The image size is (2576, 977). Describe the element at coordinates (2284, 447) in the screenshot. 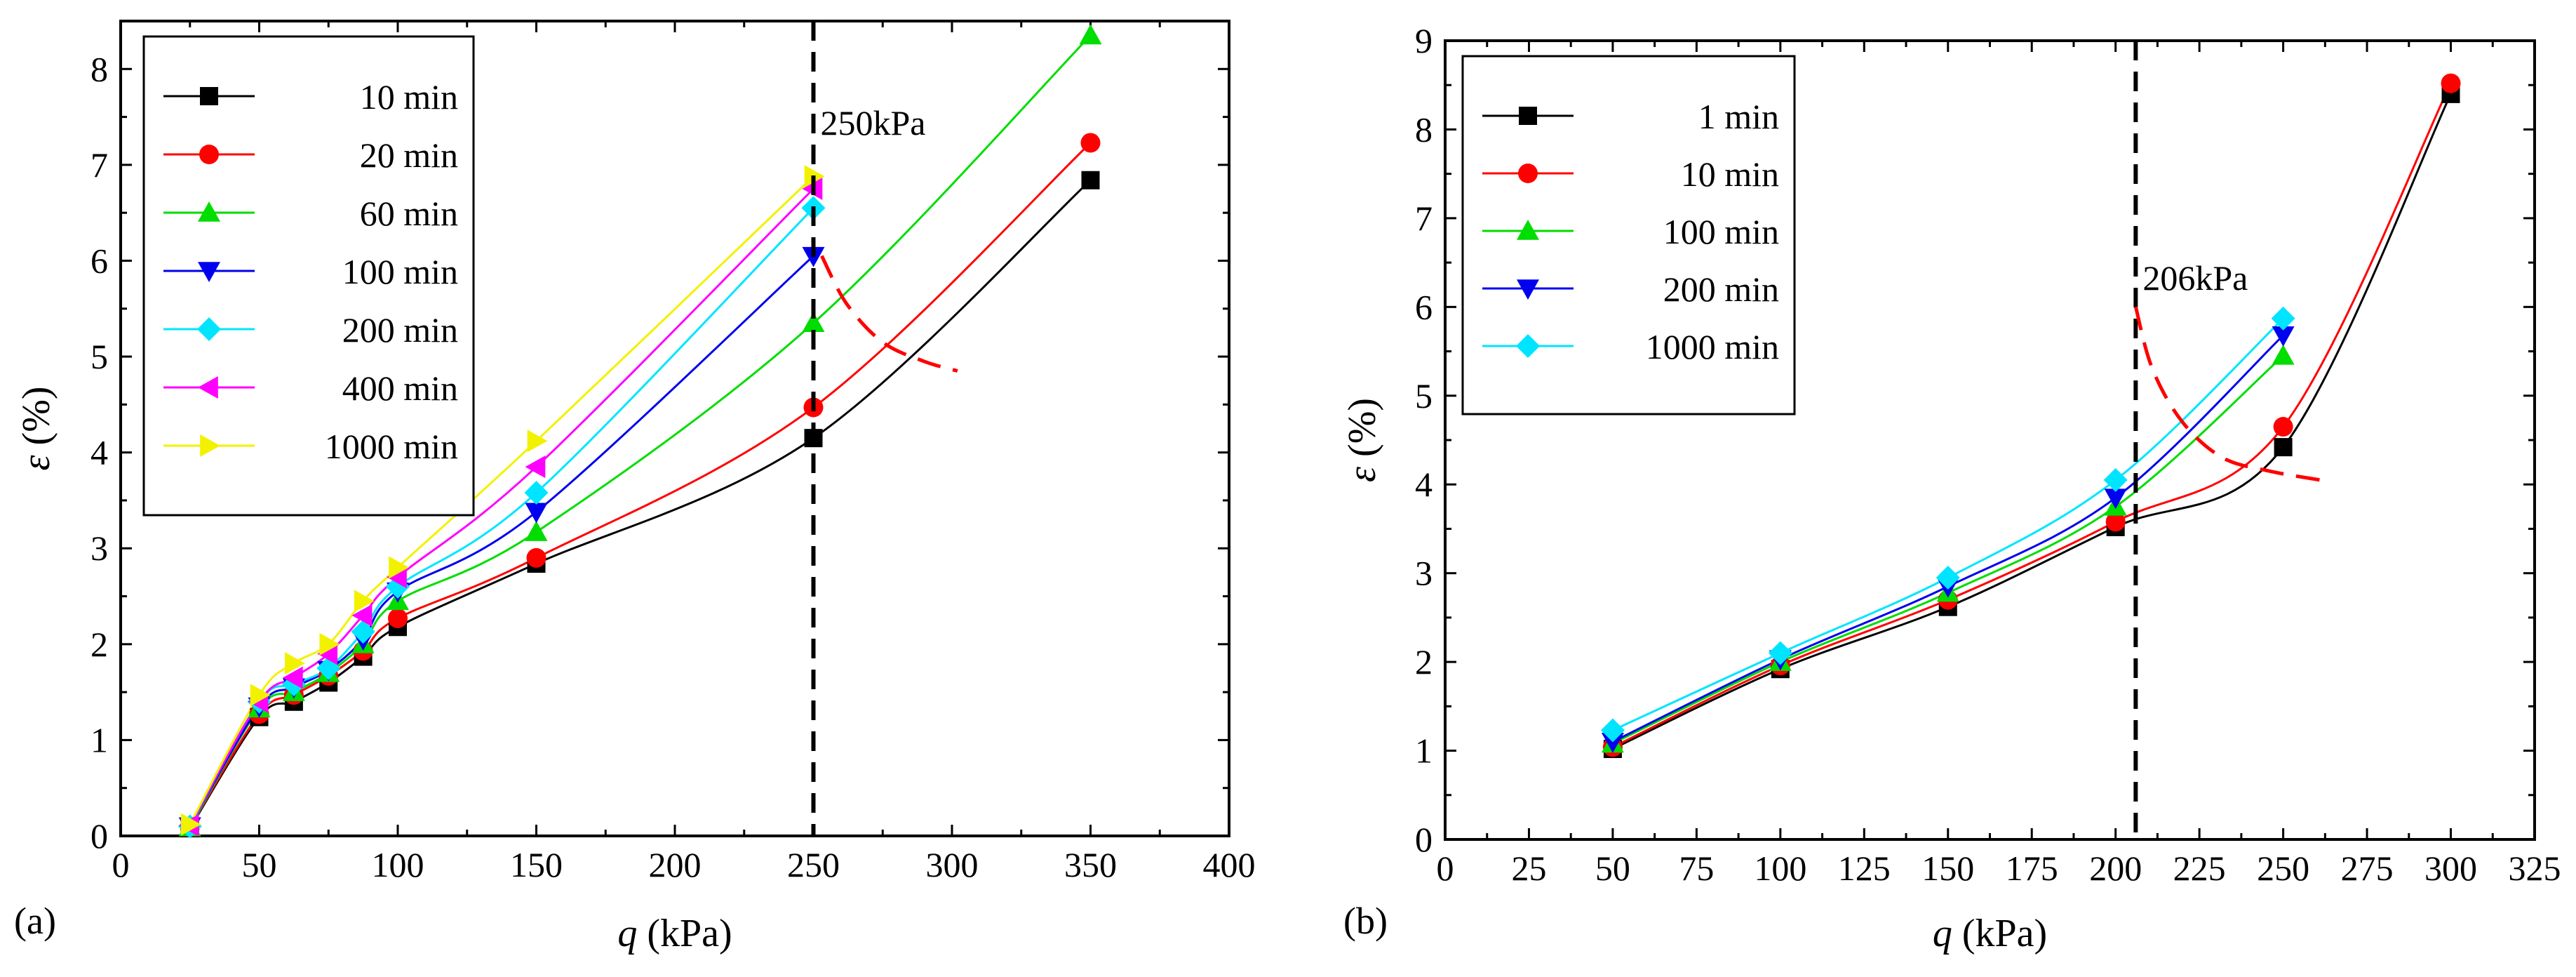

I see `data-point-1-min` at that location.